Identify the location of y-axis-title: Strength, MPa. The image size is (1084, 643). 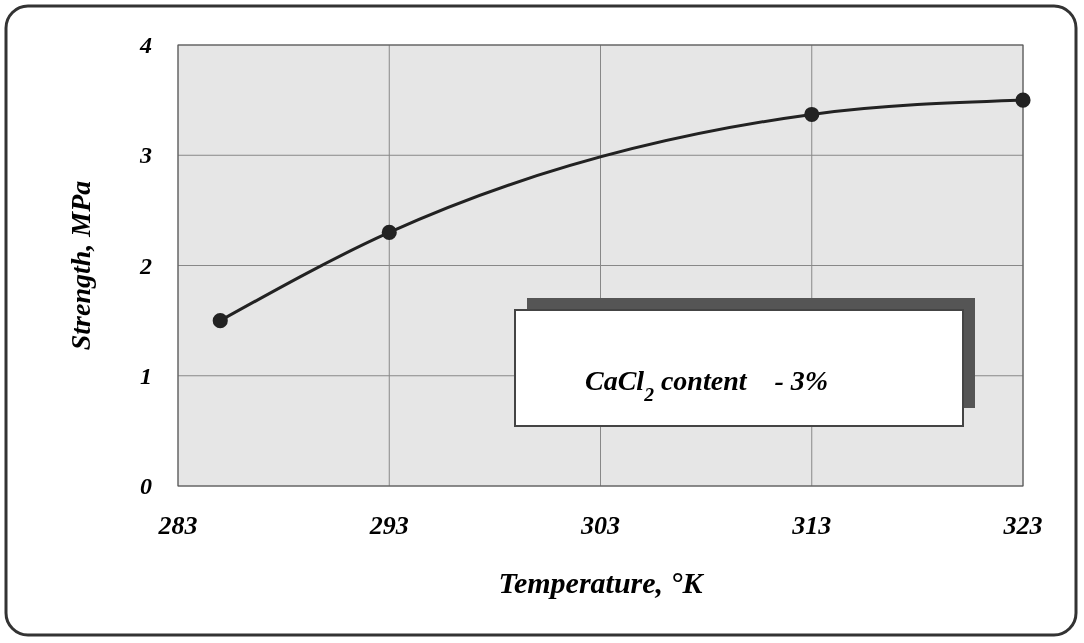
(80, 265).